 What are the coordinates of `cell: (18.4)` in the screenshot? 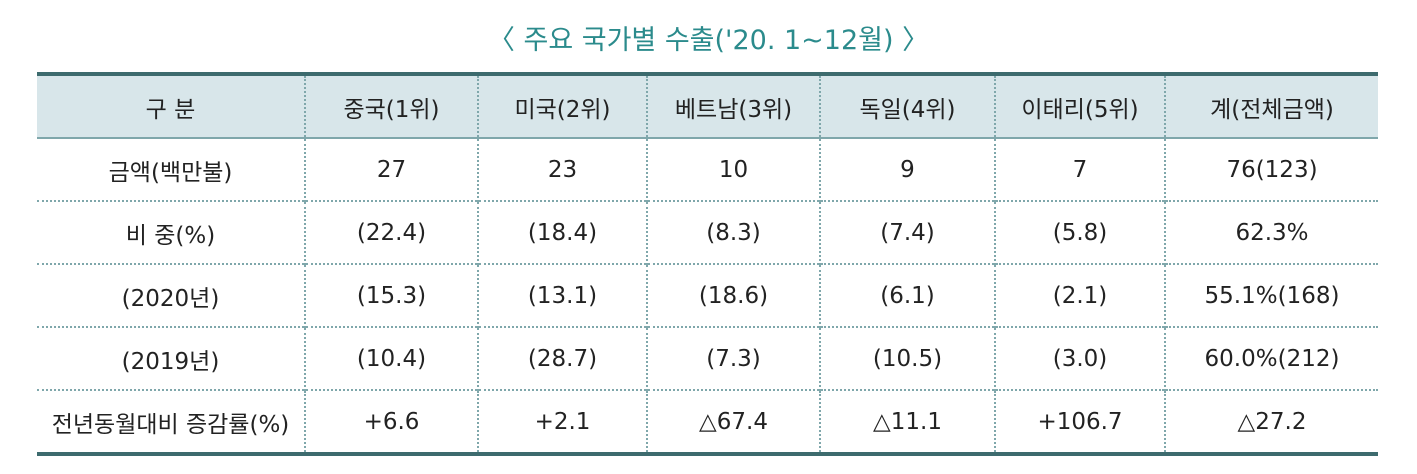 It's located at (562, 232).